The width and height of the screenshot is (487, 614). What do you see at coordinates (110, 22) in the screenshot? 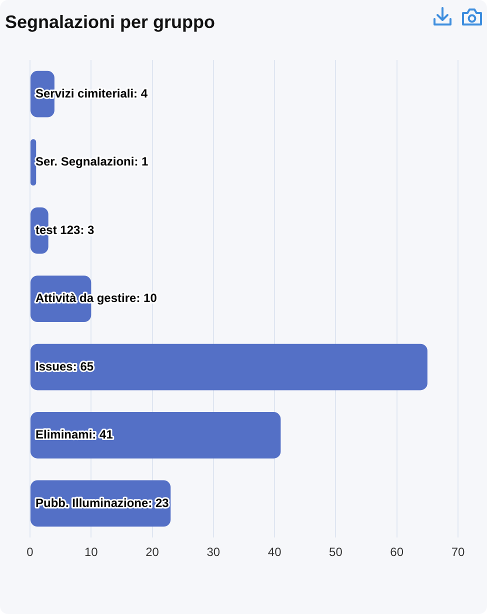
I see `chart-title: Segnalazioni per gruppo` at bounding box center [110, 22].